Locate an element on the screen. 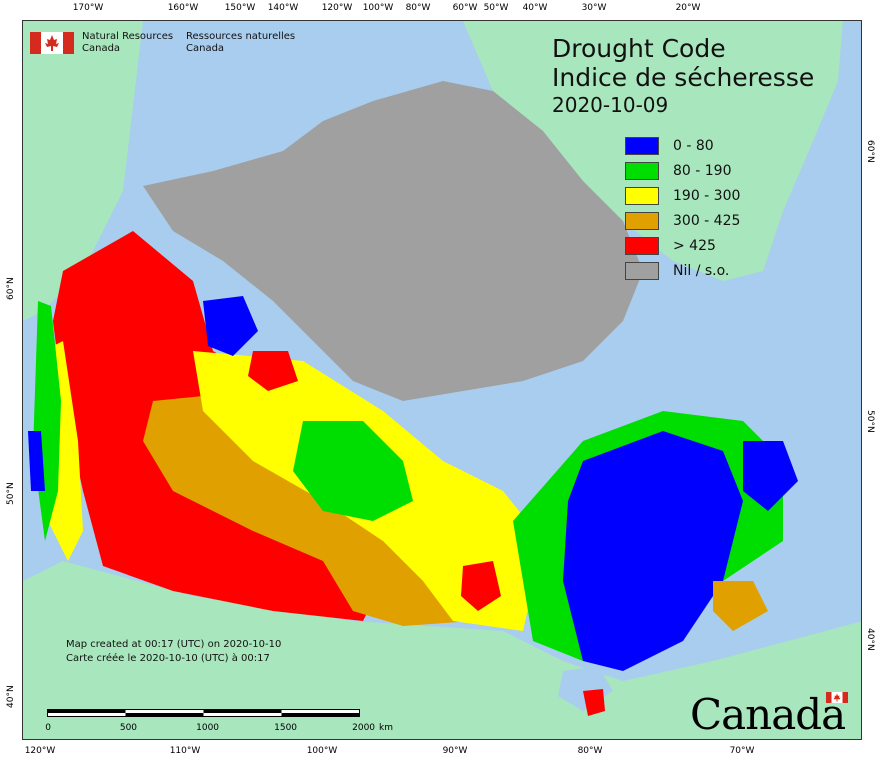 Image resolution: width=880 pixels, height=760 pixels. zone-blue-labrador is located at coordinates (770, 476).